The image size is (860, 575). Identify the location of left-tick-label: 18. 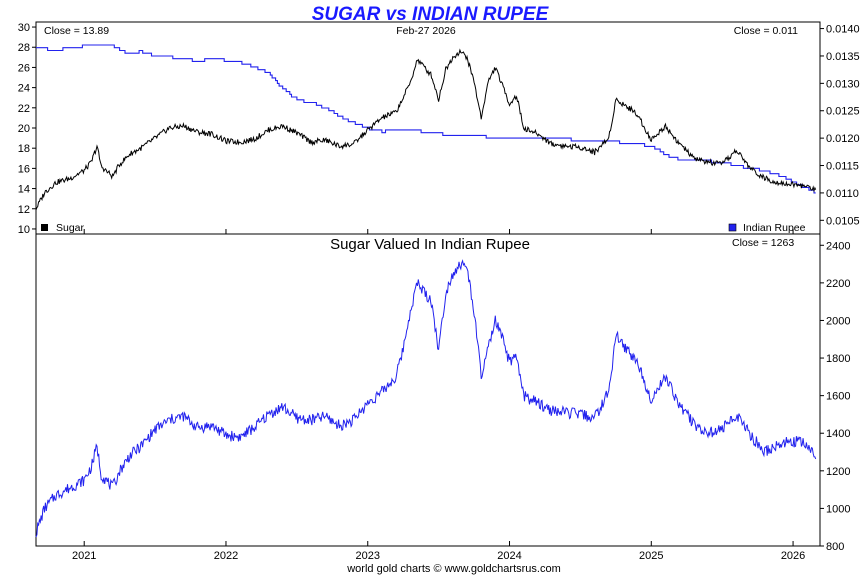
(24, 149).